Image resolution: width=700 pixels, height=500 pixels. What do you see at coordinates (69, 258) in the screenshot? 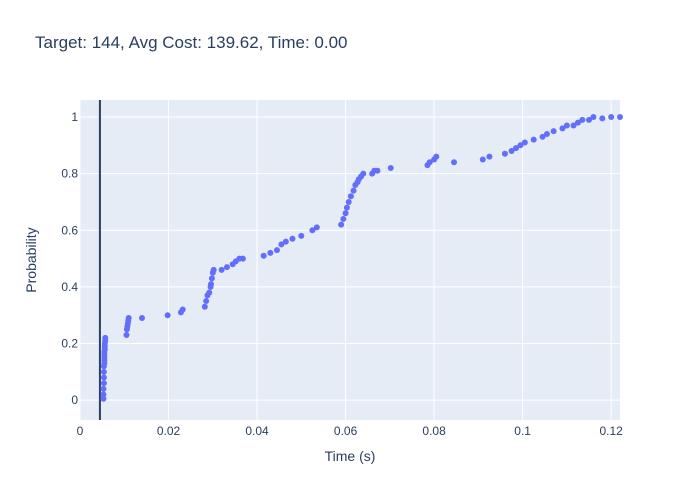
I see `y-axis-ticks: 0 0.2 0.4 0.6 0.8 1` at bounding box center [69, 258].